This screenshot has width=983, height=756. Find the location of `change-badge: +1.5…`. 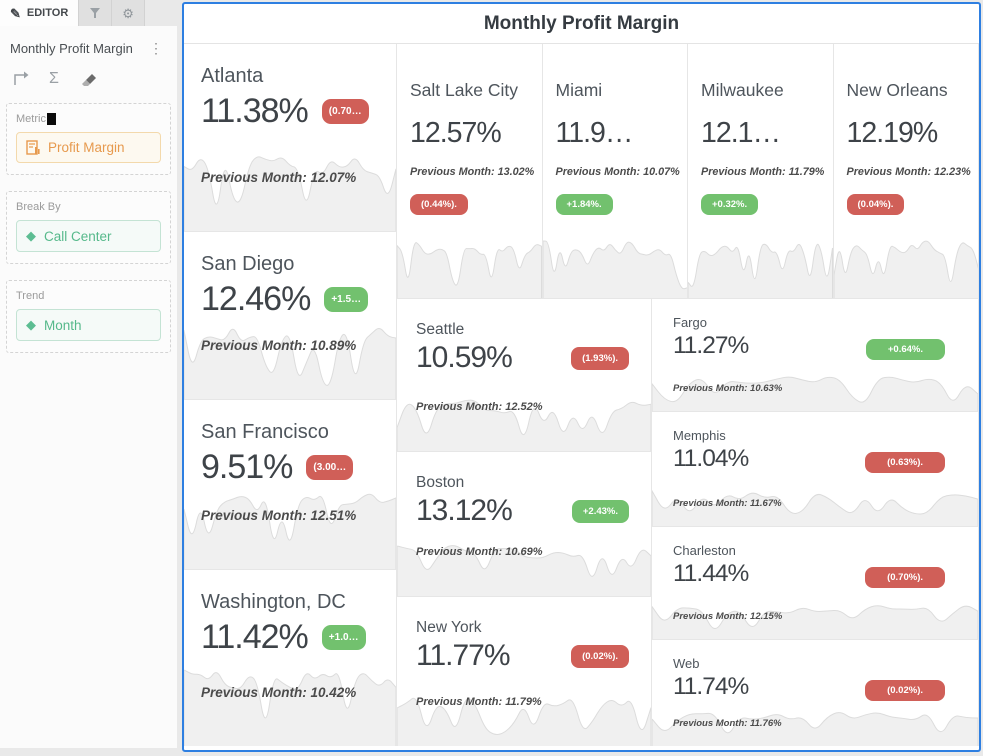

change-badge: +1.5… is located at coordinates (346, 299).